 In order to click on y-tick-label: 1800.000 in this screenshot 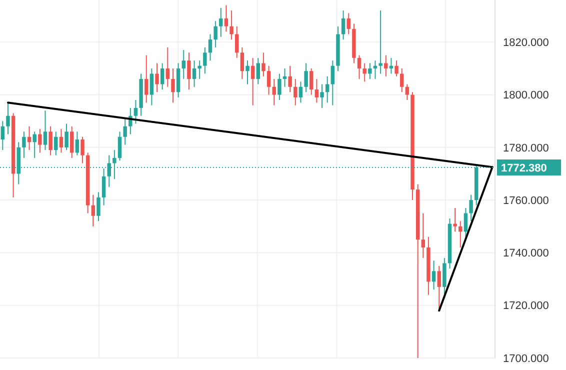, I will do `click(526, 96)`.